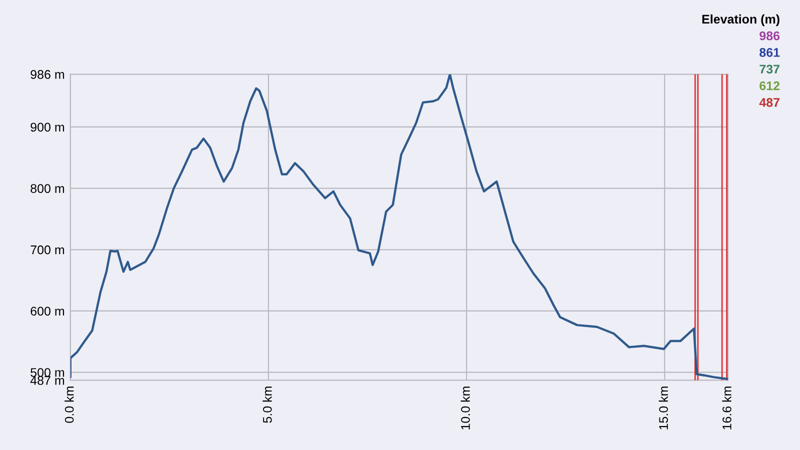 This screenshot has width=800, height=450. What do you see at coordinates (69, 404) in the screenshot?
I see `x-tick-label: 0.0 km` at bounding box center [69, 404].